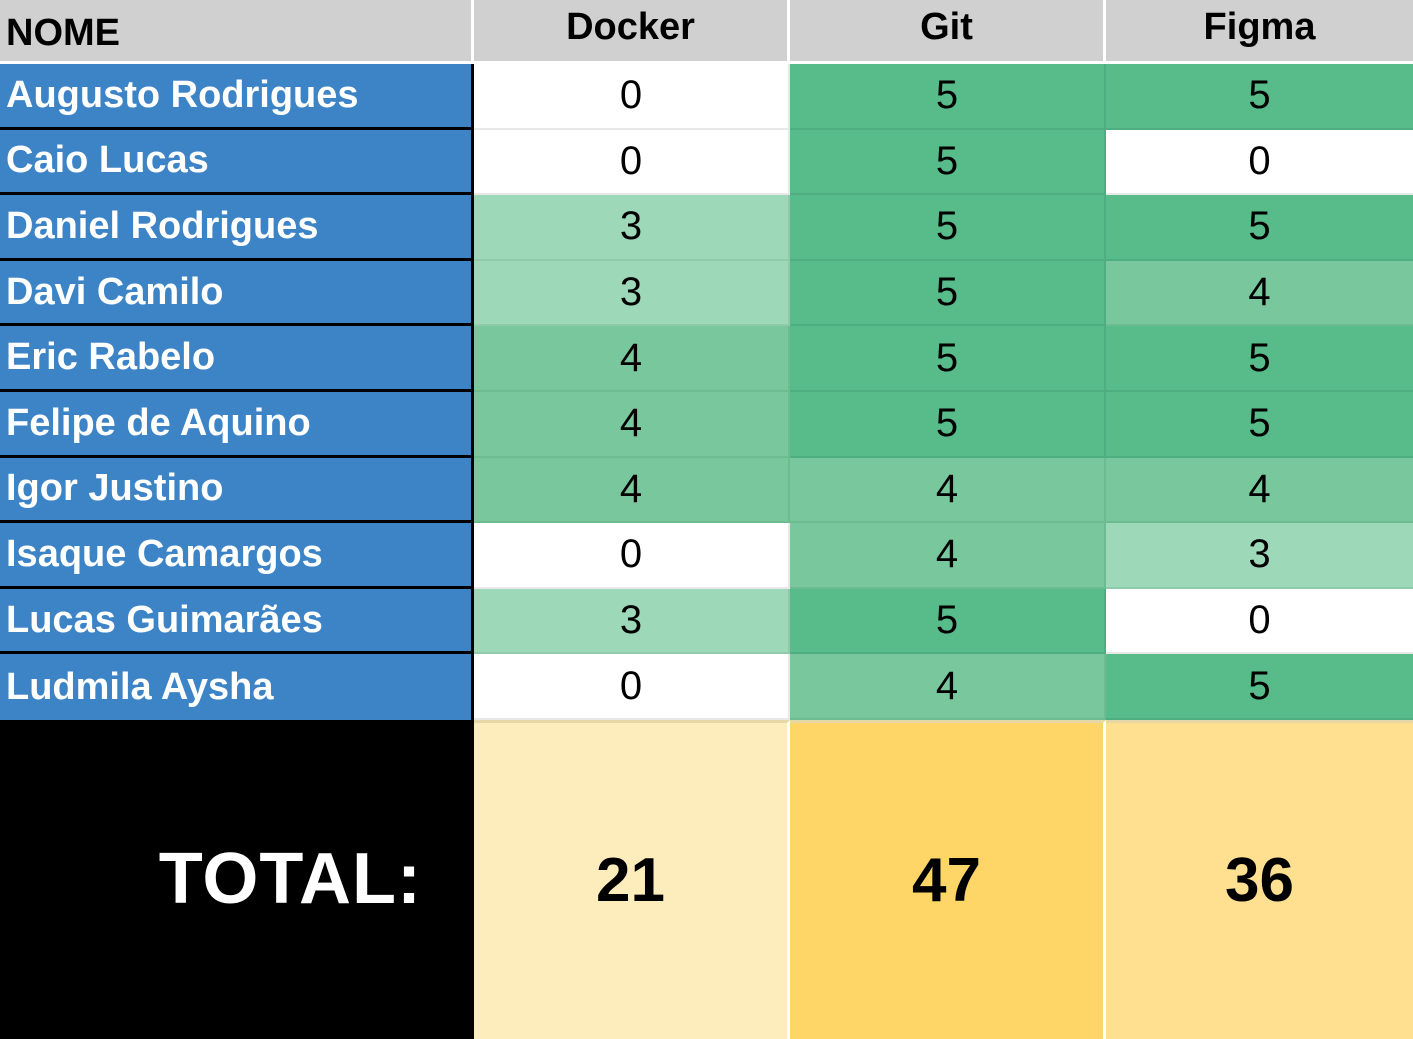 The width and height of the screenshot is (1413, 1039). What do you see at coordinates (948, 879) in the screenshot?
I see `total-value-cell: 47` at bounding box center [948, 879].